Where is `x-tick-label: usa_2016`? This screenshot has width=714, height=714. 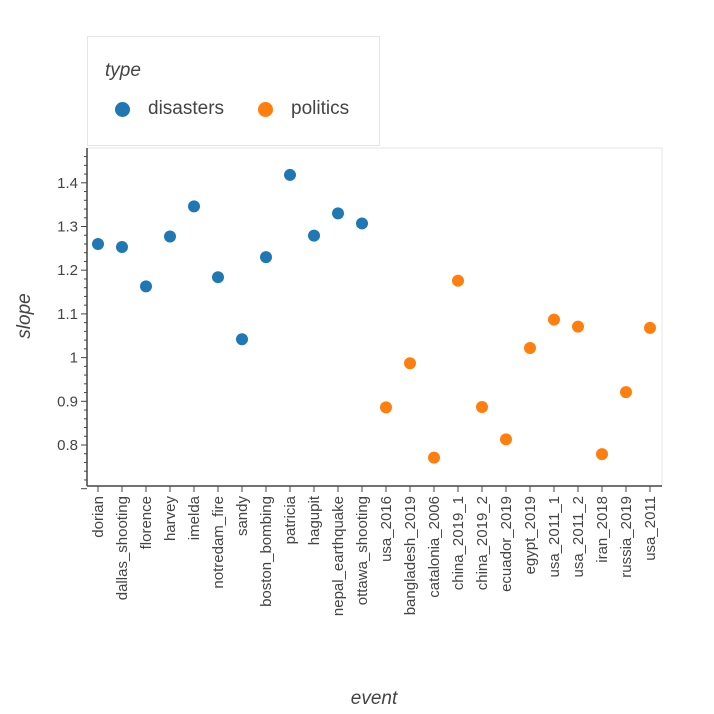
x-tick-label: usa_2016 is located at coordinates (386, 529).